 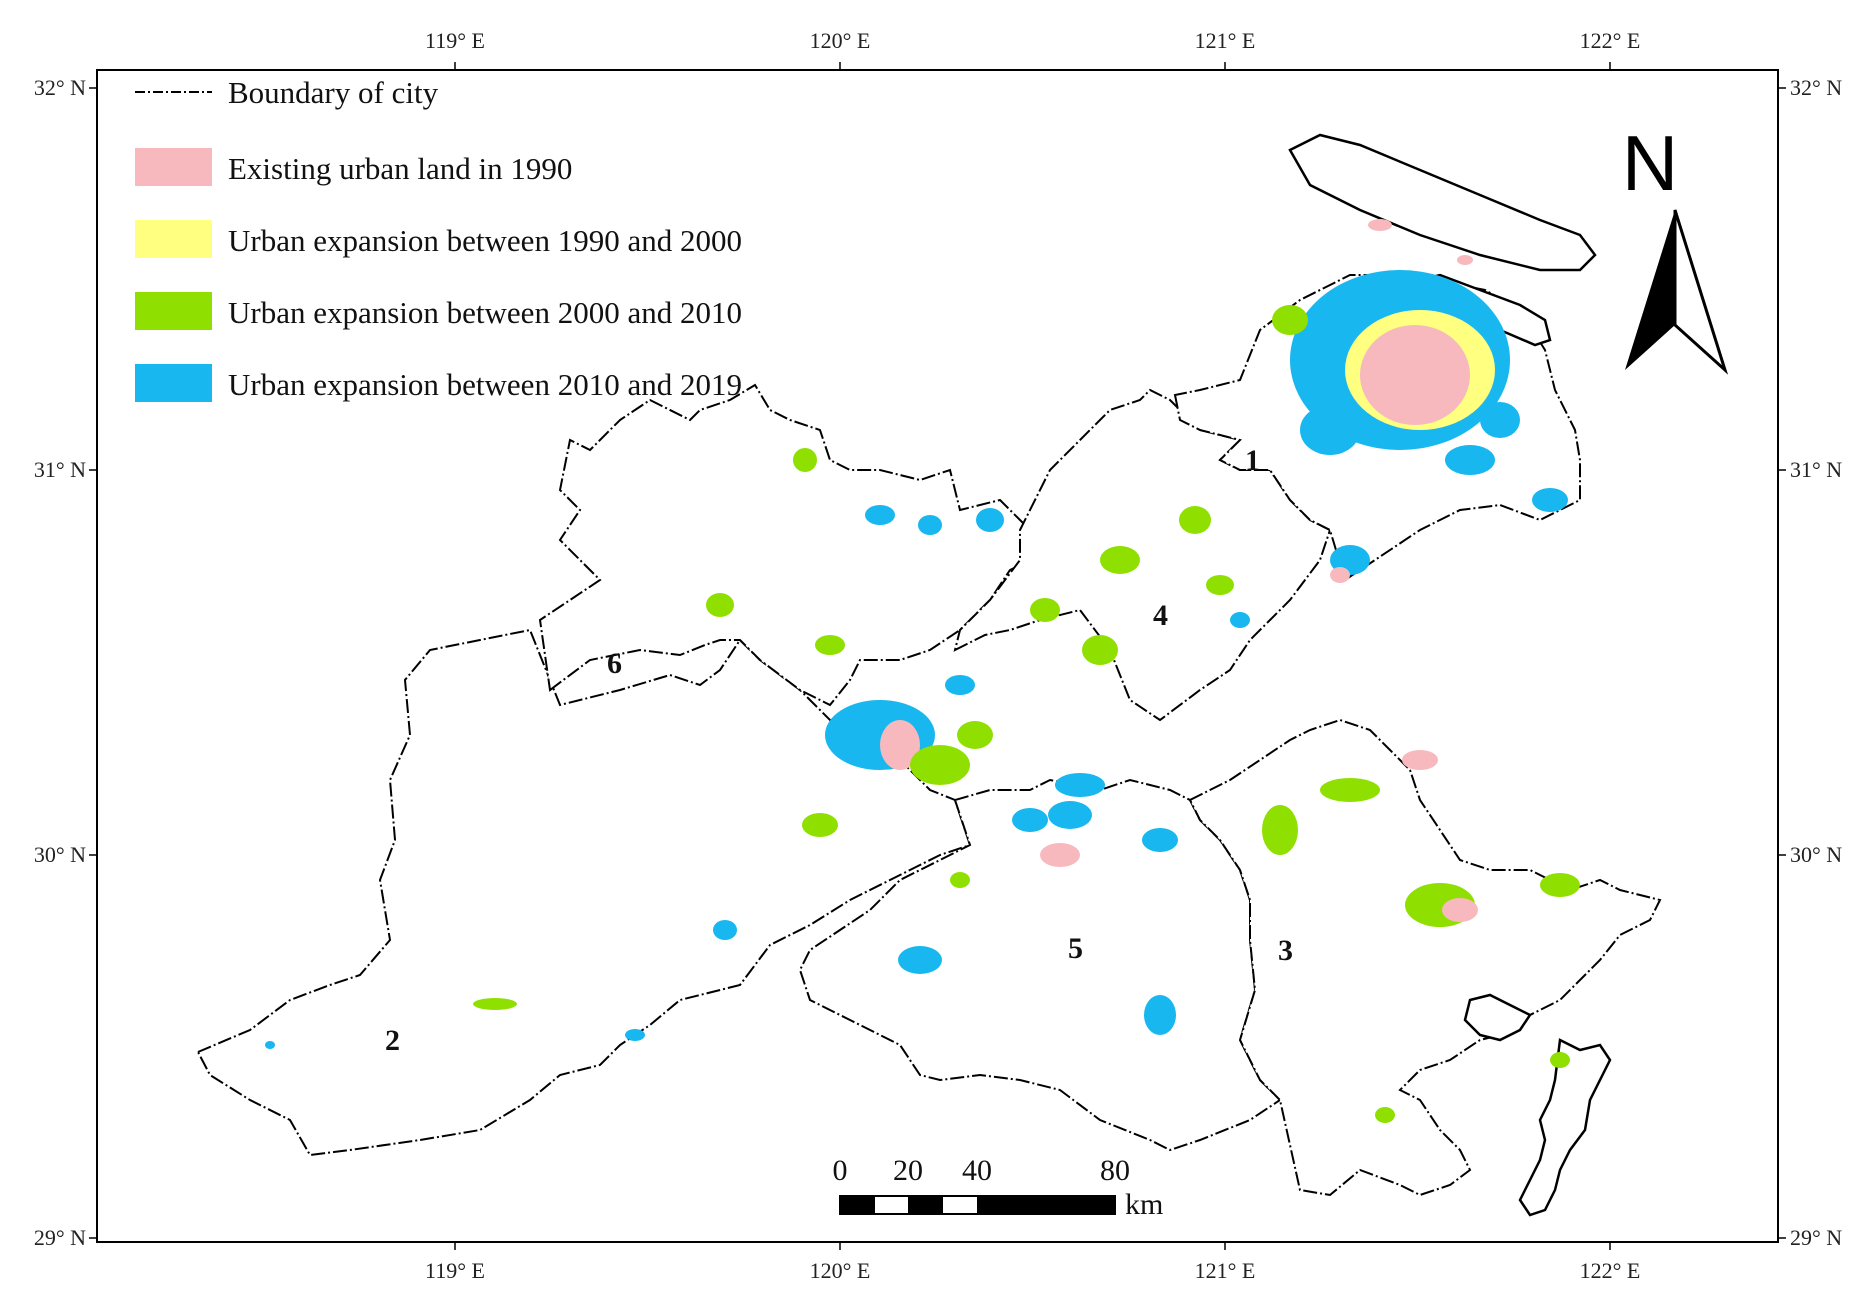 I want to click on north-arrow-right-half, so click(x=1701, y=292).